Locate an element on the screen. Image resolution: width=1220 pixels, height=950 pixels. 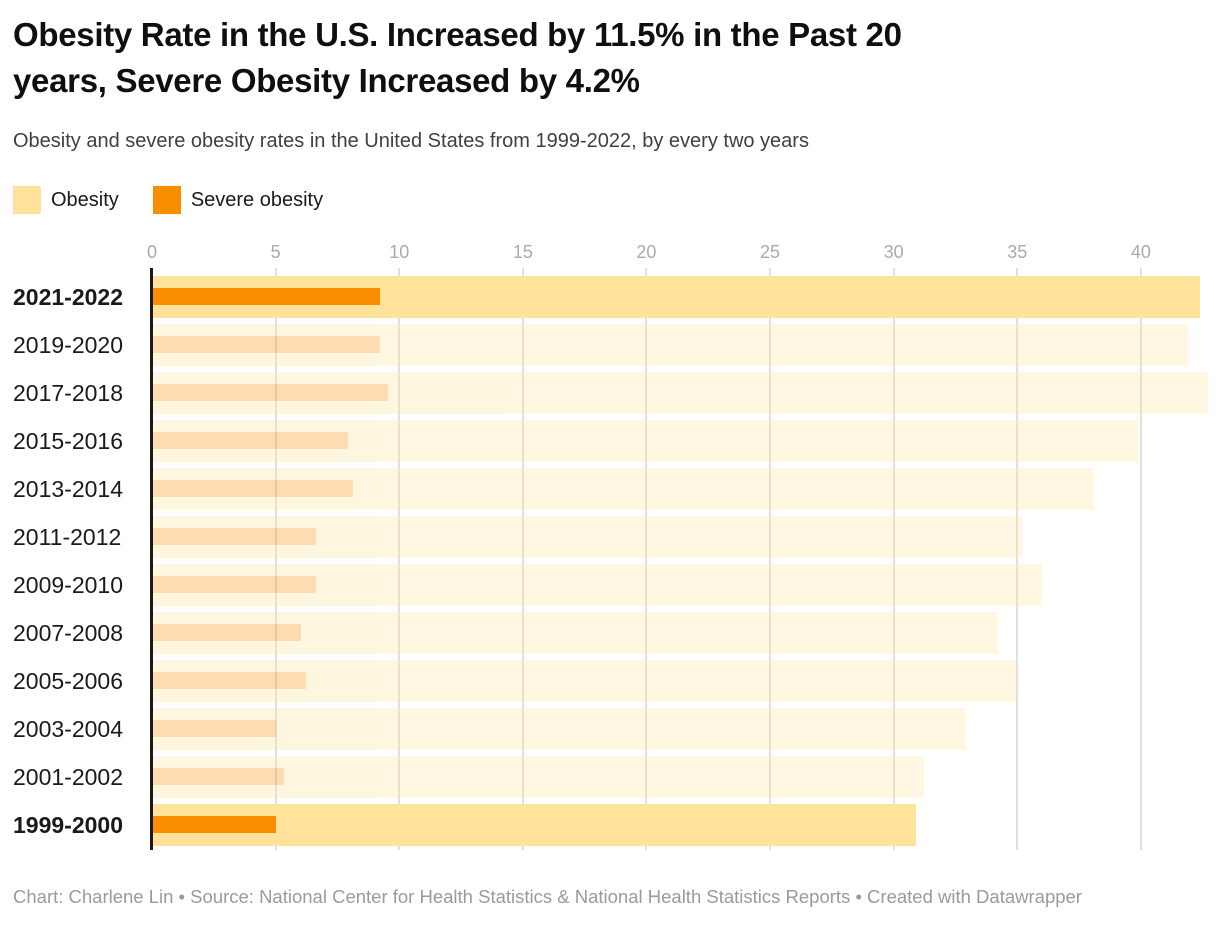
row-label: 2021-2022 is located at coordinates (68, 297).